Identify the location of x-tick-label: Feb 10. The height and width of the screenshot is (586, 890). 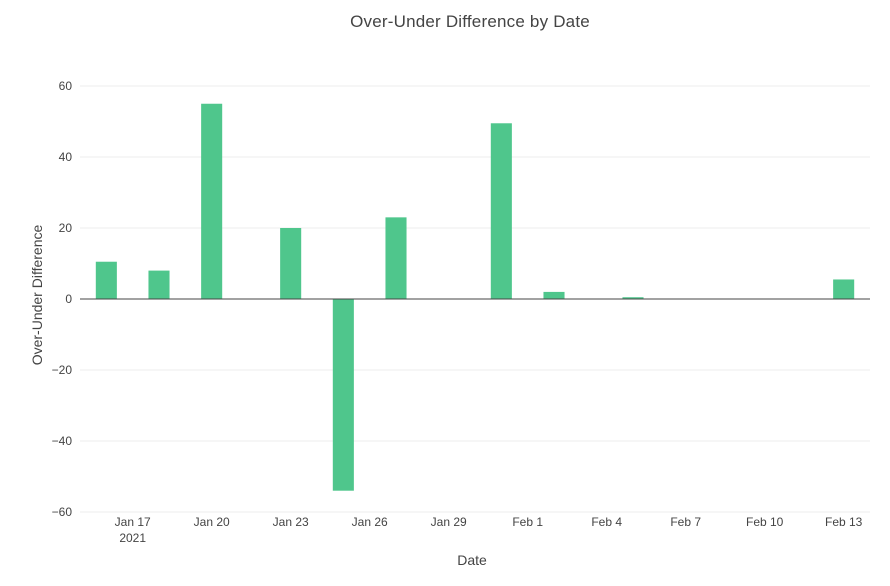
(765, 522).